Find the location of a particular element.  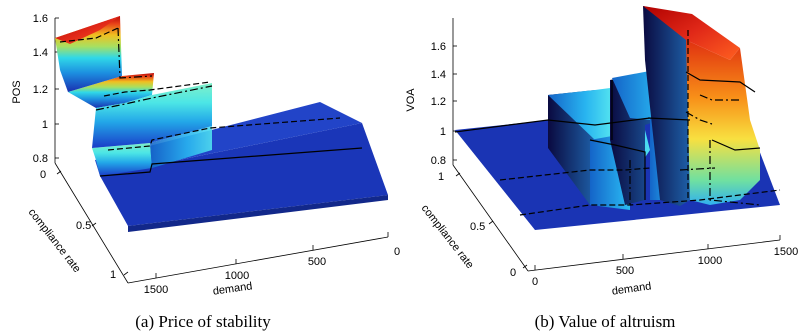

chart-b-z-ticks: 1.6 1.4 1.2 1 0.8 is located at coordinates (444, 104).